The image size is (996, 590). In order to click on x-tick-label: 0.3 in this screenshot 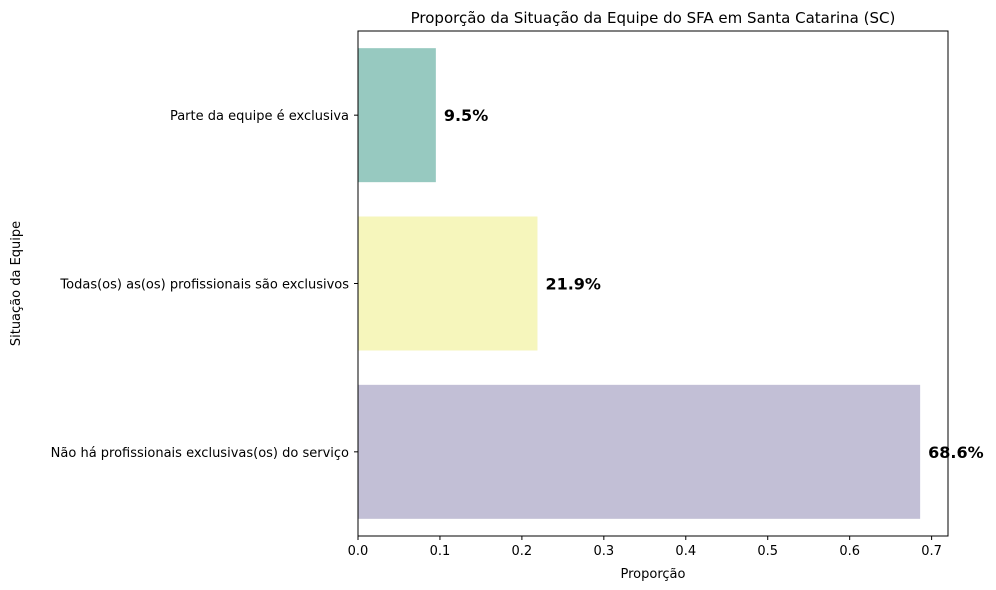, I will do `click(603, 551)`.